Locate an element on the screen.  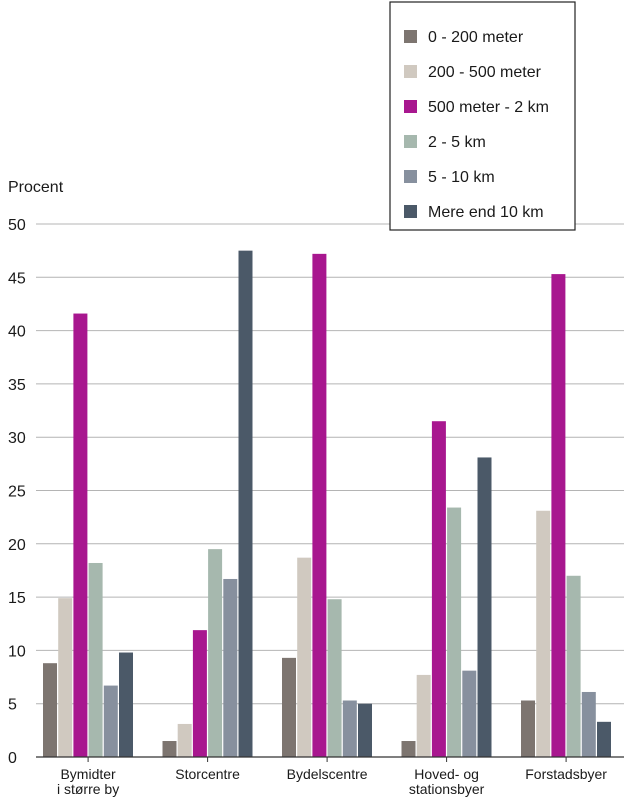
x-tick-label: Forstadsbyer is located at coordinates (566, 774).